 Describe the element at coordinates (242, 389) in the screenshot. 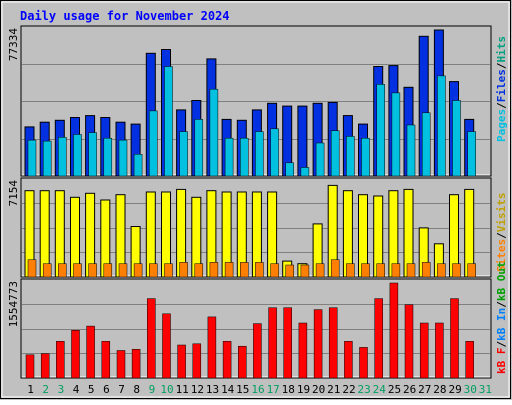

I see `day-label-15: 15` at that location.